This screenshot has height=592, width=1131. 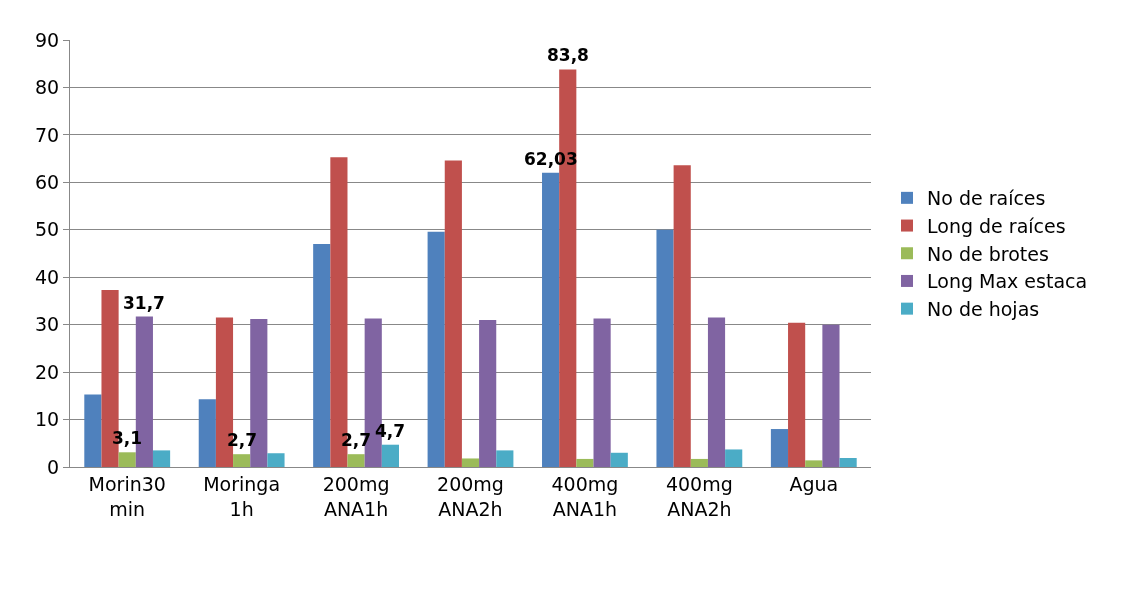 I want to click on y-tick-label: 50, so click(x=47, y=229).